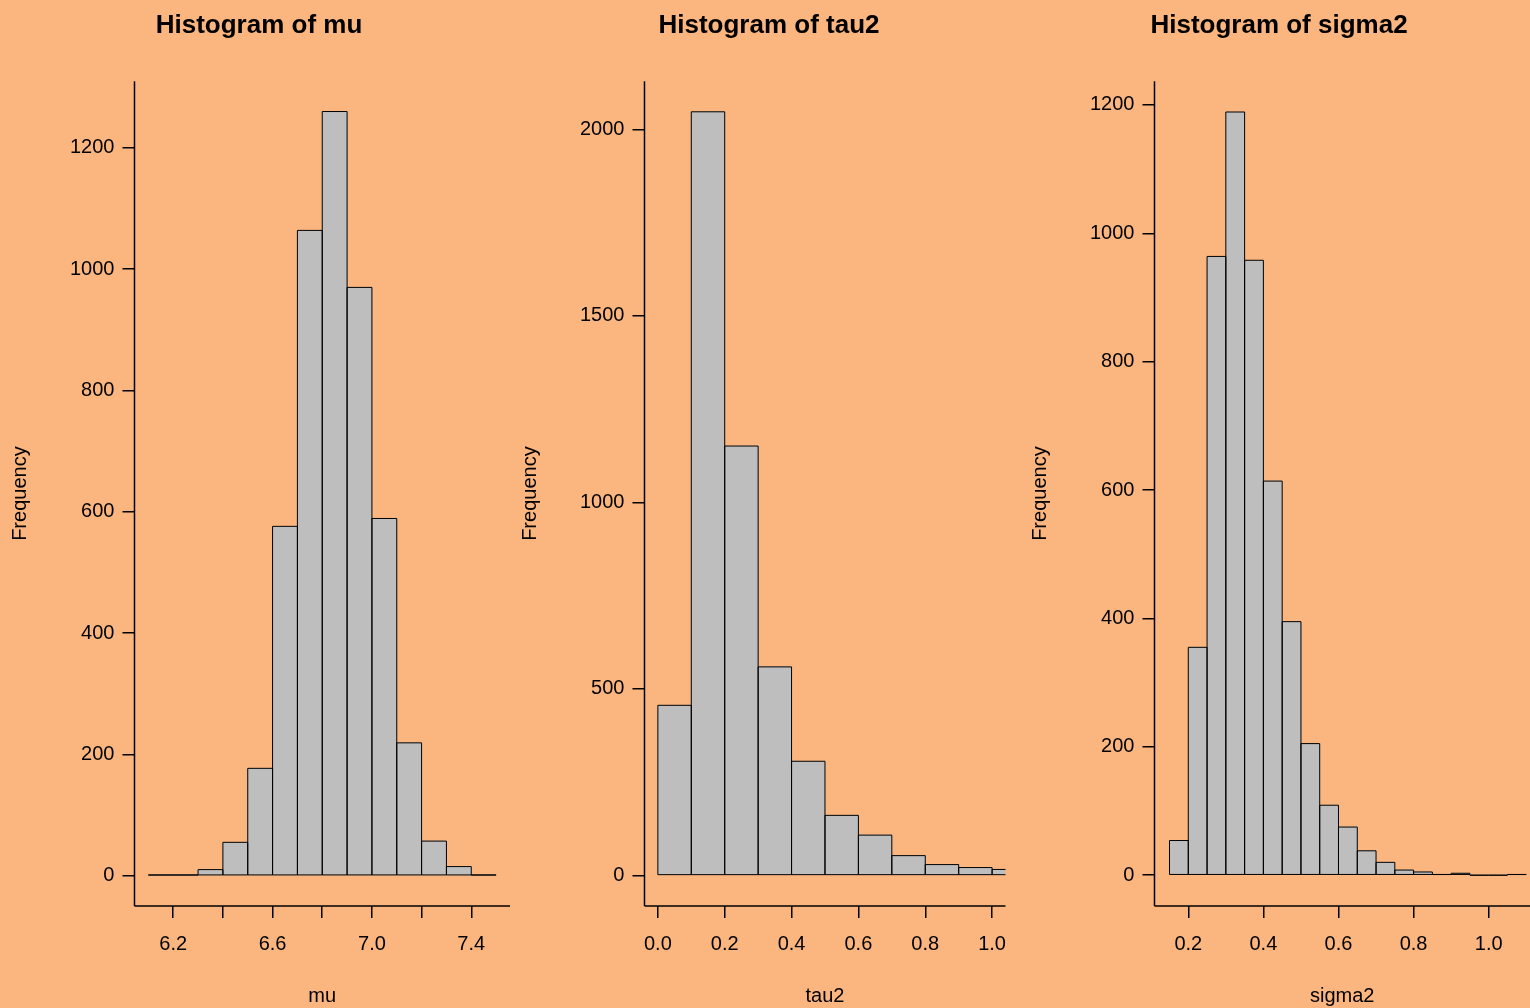 The height and width of the screenshot is (1008, 1530). What do you see at coordinates (322, 994) in the screenshot?
I see `x-axis-title: mu` at bounding box center [322, 994].